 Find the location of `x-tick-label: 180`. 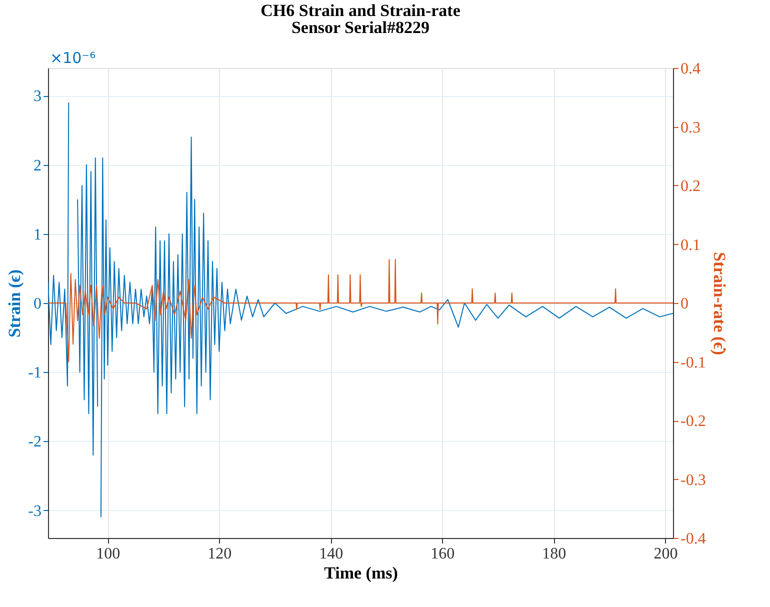

x-tick-label: 180 is located at coordinates (554, 554).